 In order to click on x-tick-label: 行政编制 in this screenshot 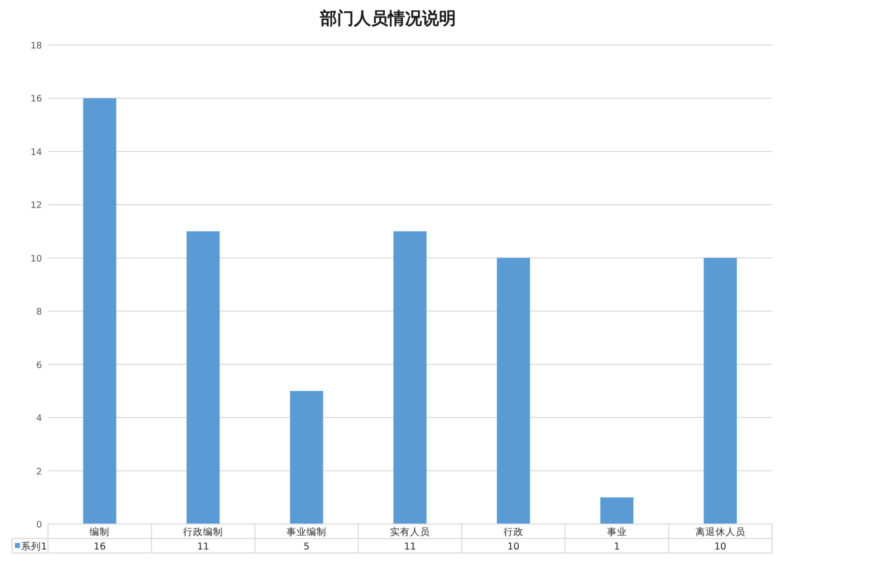, I will do `click(203, 532)`.